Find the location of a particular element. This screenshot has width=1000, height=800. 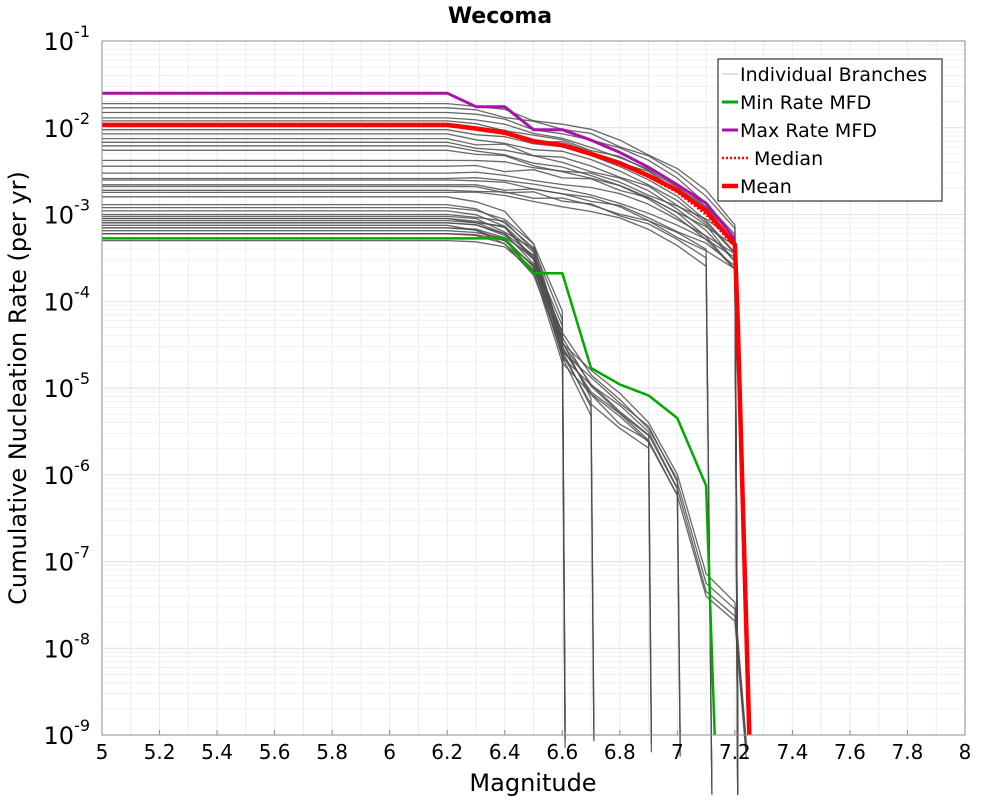

x-tick-label: 6.8 is located at coordinates (620, 752).